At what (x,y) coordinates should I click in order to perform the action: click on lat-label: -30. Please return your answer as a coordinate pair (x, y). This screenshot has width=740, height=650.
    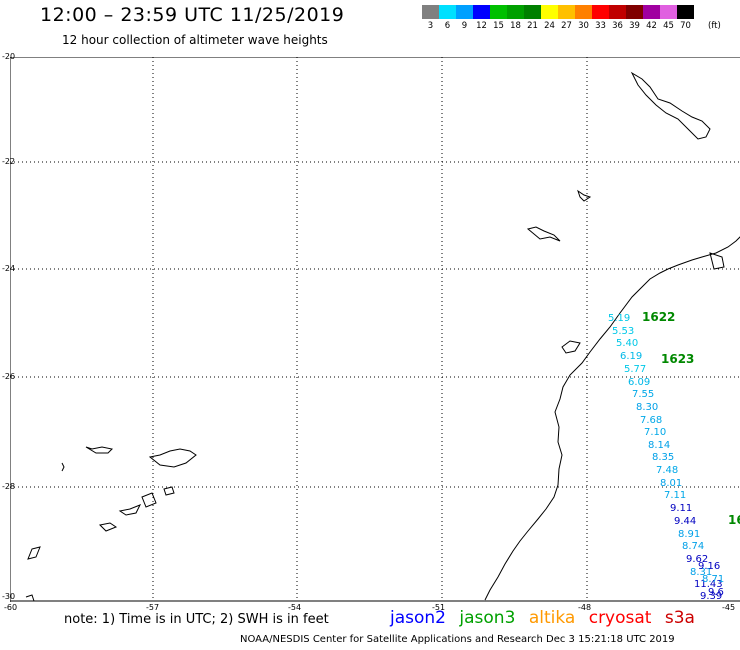
    Looking at the image, I should click on (9, 596).